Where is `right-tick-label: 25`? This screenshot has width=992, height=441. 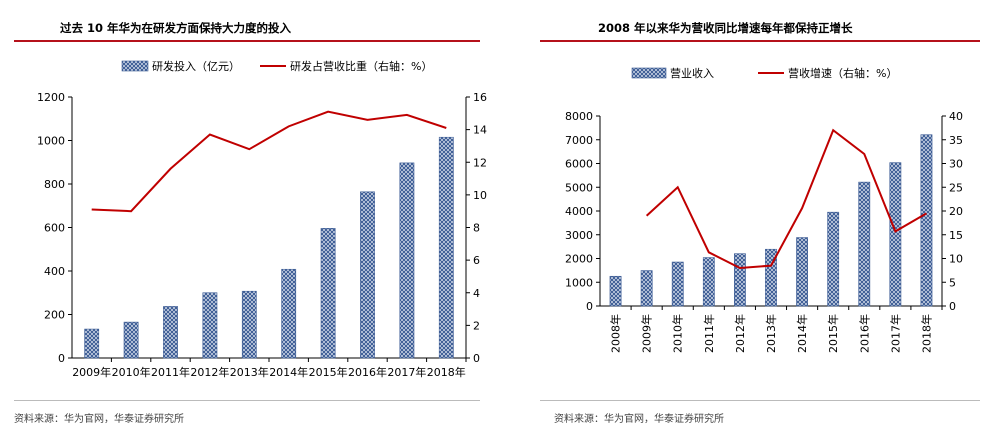
right-tick-label: 25 is located at coordinates (956, 187).